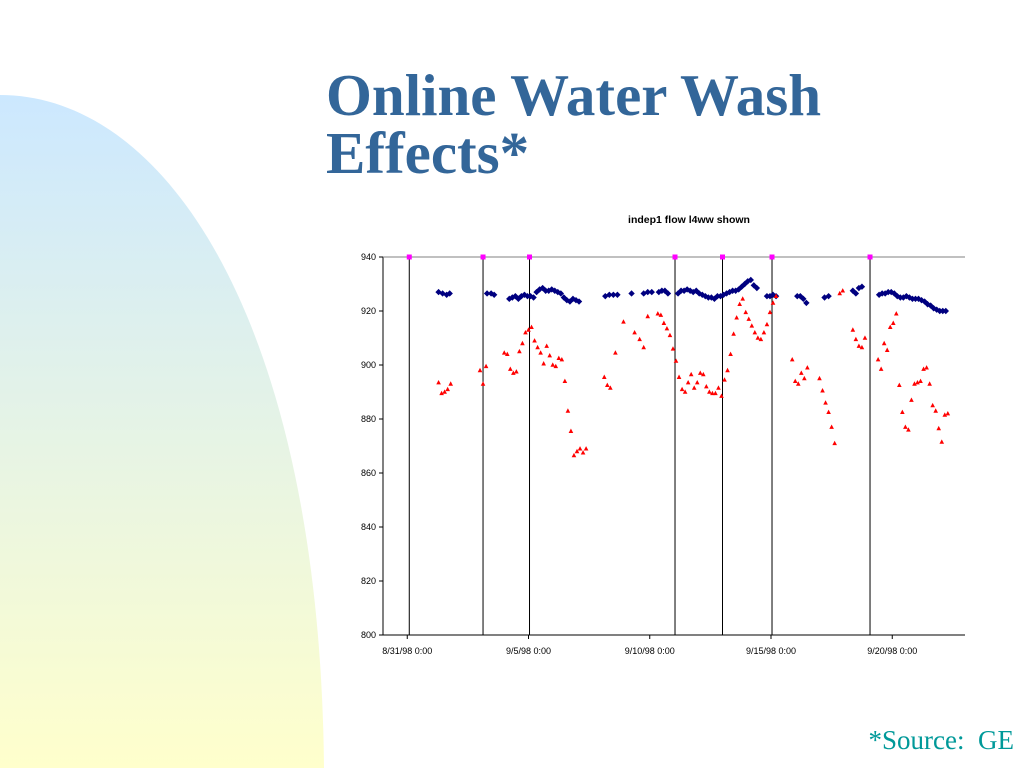 The height and width of the screenshot is (768, 1024). Describe the element at coordinates (368, 473) in the screenshot. I see `y-tick-label: 860` at that location.